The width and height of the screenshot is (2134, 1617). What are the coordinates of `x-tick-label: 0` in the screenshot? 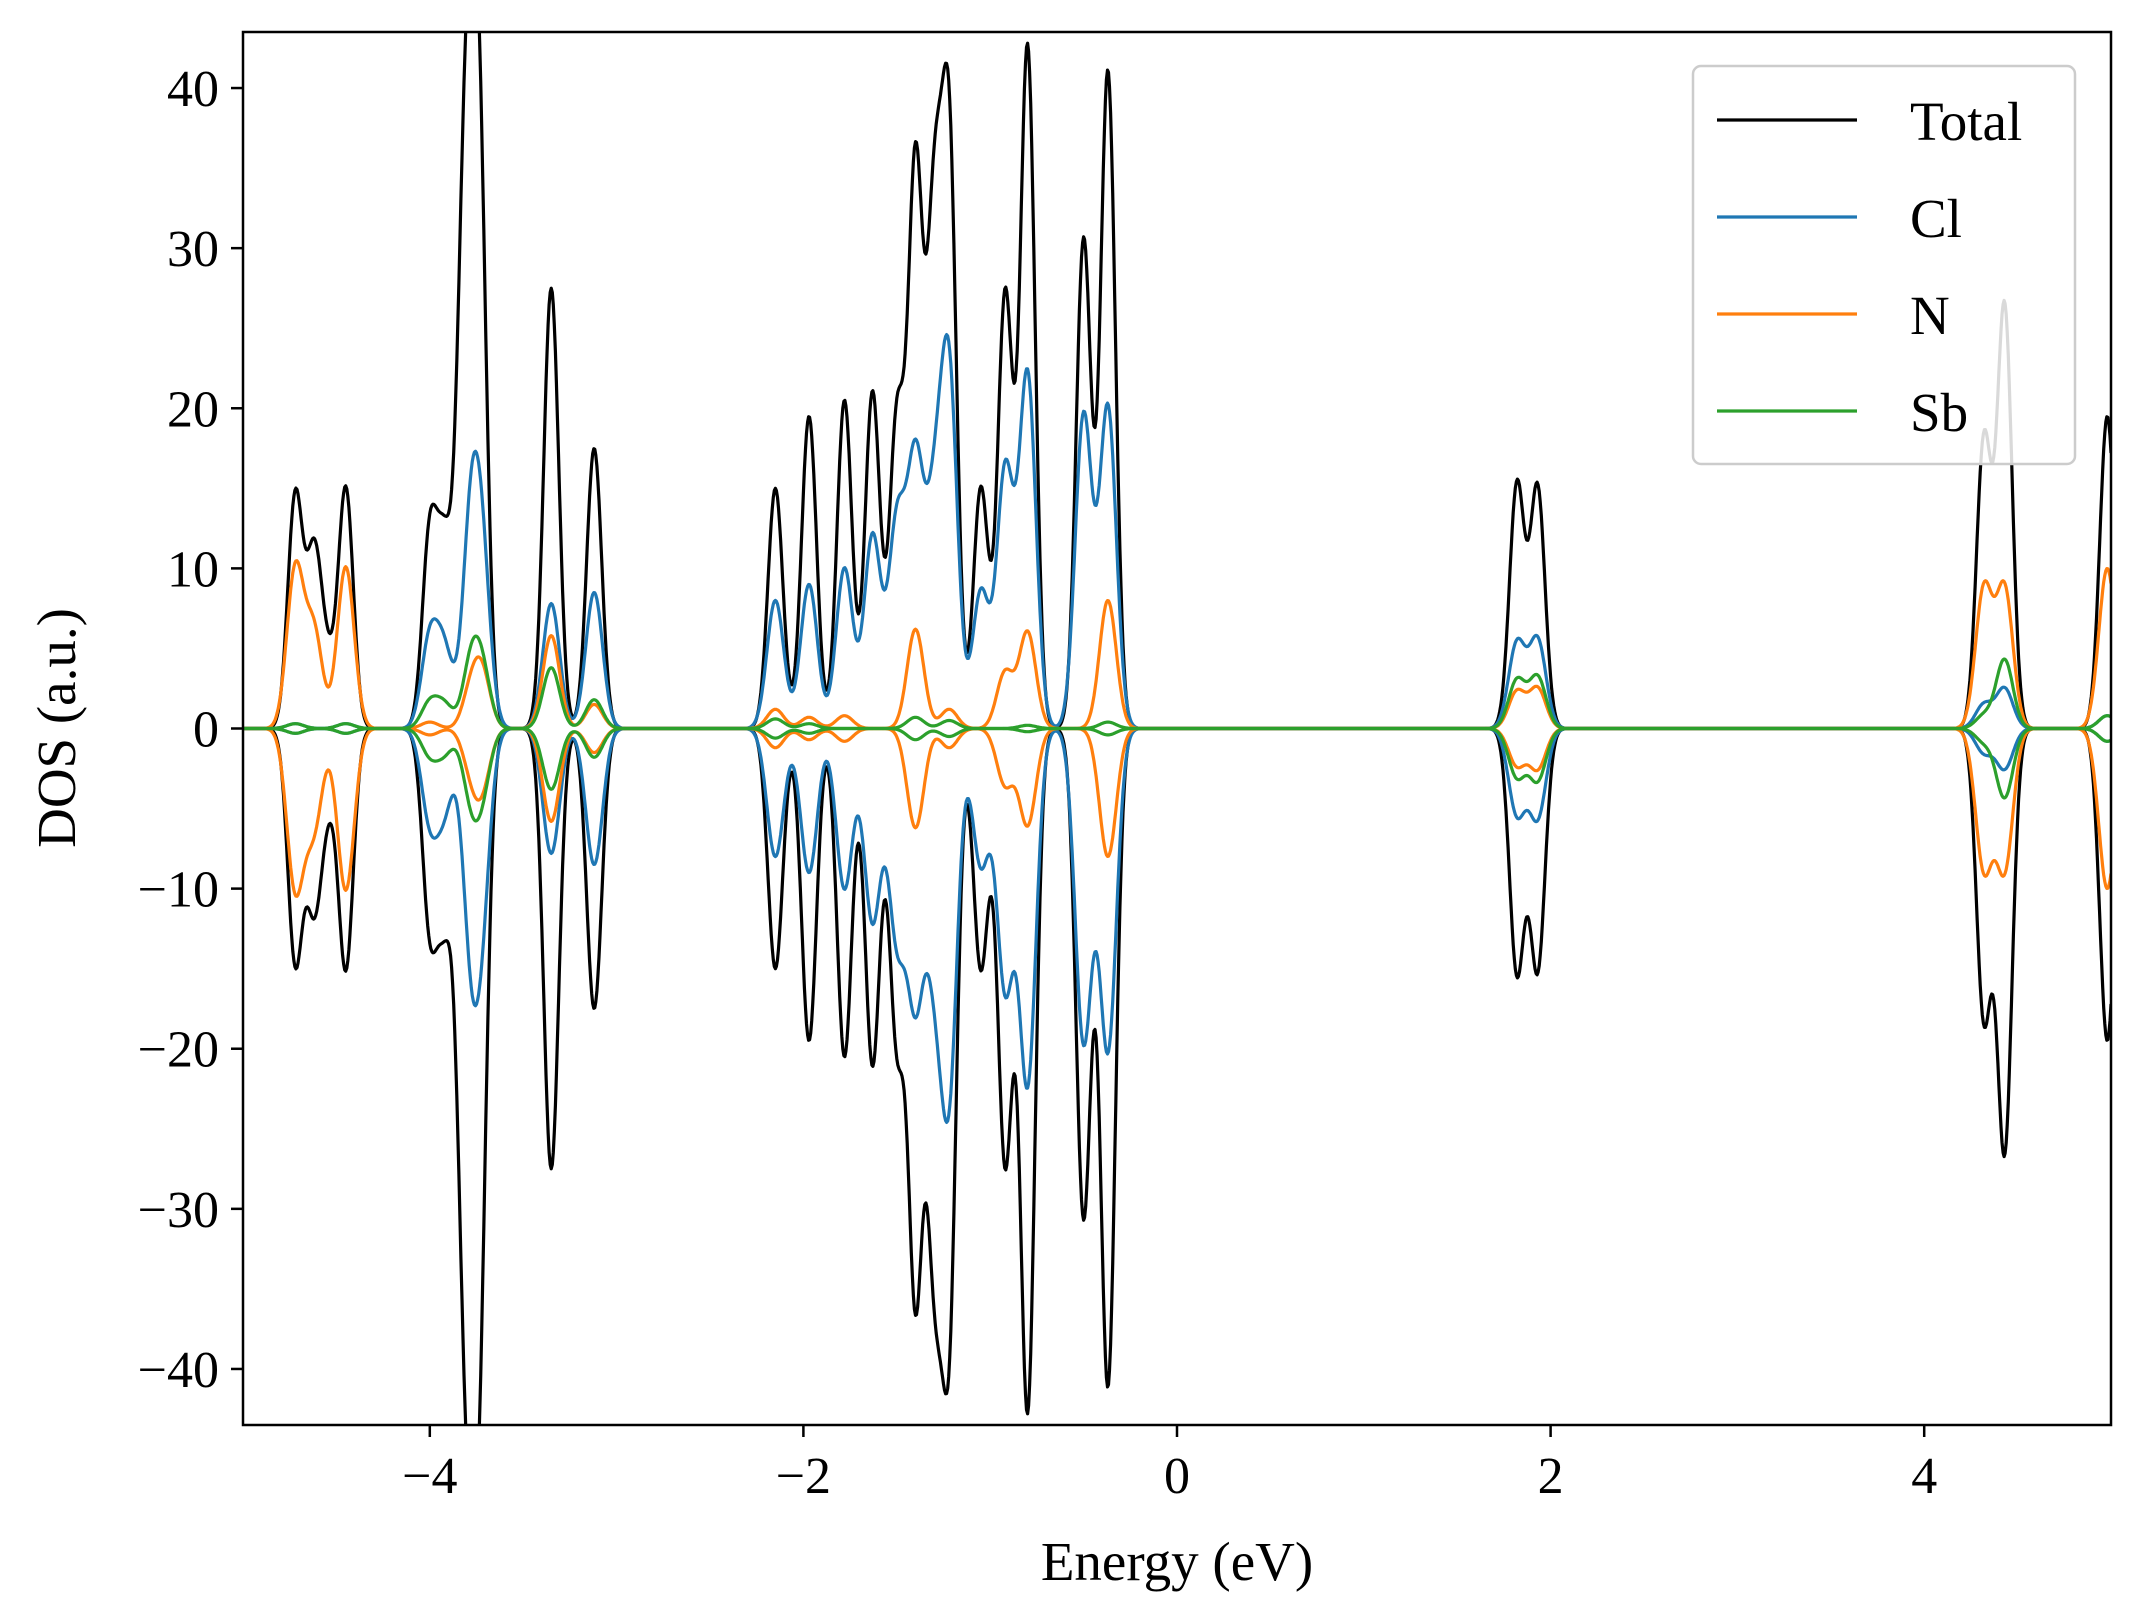 It's located at (1177, 1476).